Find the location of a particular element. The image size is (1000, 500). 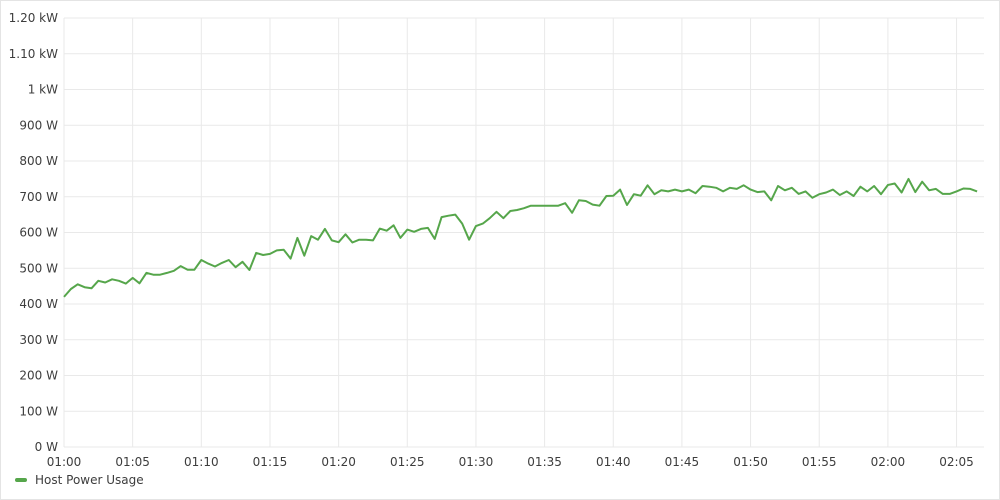

legend: Host Power Usage is located at coordinates (79, 480).